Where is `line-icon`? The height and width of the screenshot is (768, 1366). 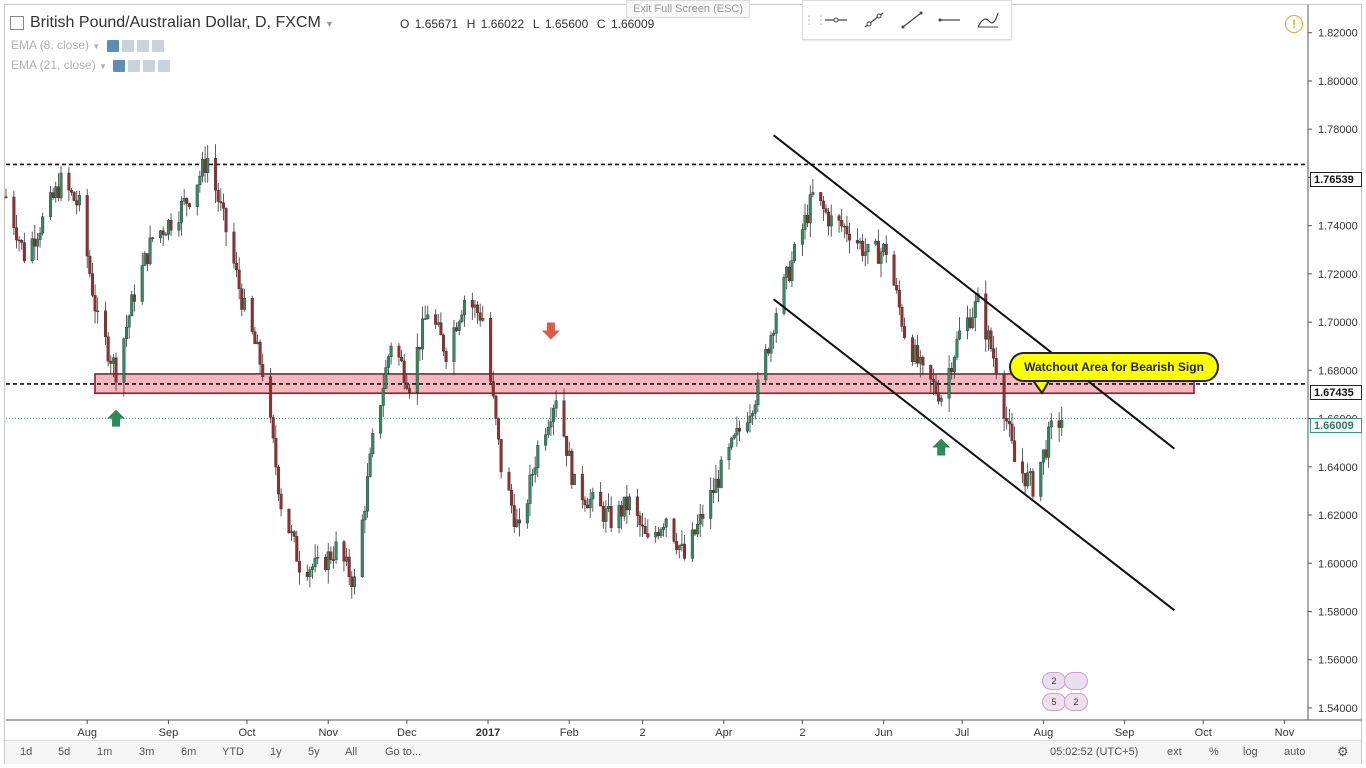
line-icon is located at coordinates (912, 20).